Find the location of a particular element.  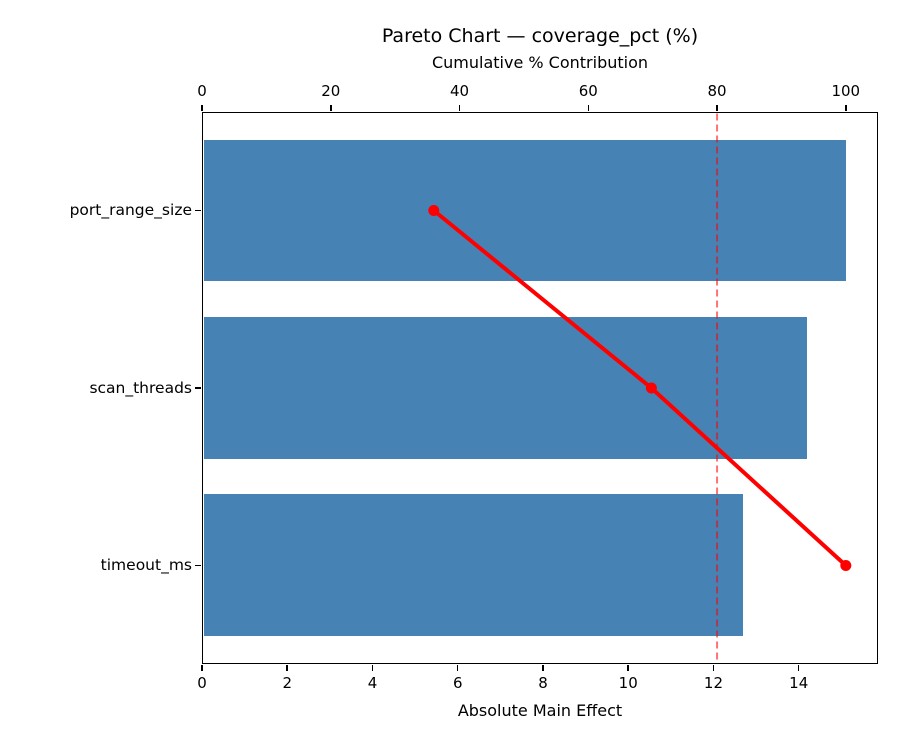

top-axis-tick-label: 60 is located at coordinates (588, 91).